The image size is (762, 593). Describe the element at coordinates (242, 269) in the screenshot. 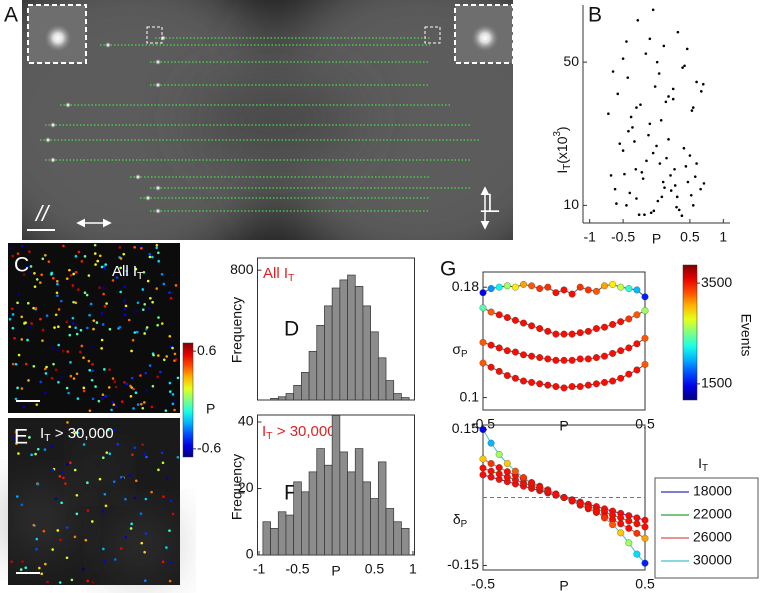

I see `y-tick-label: 800` at that location.